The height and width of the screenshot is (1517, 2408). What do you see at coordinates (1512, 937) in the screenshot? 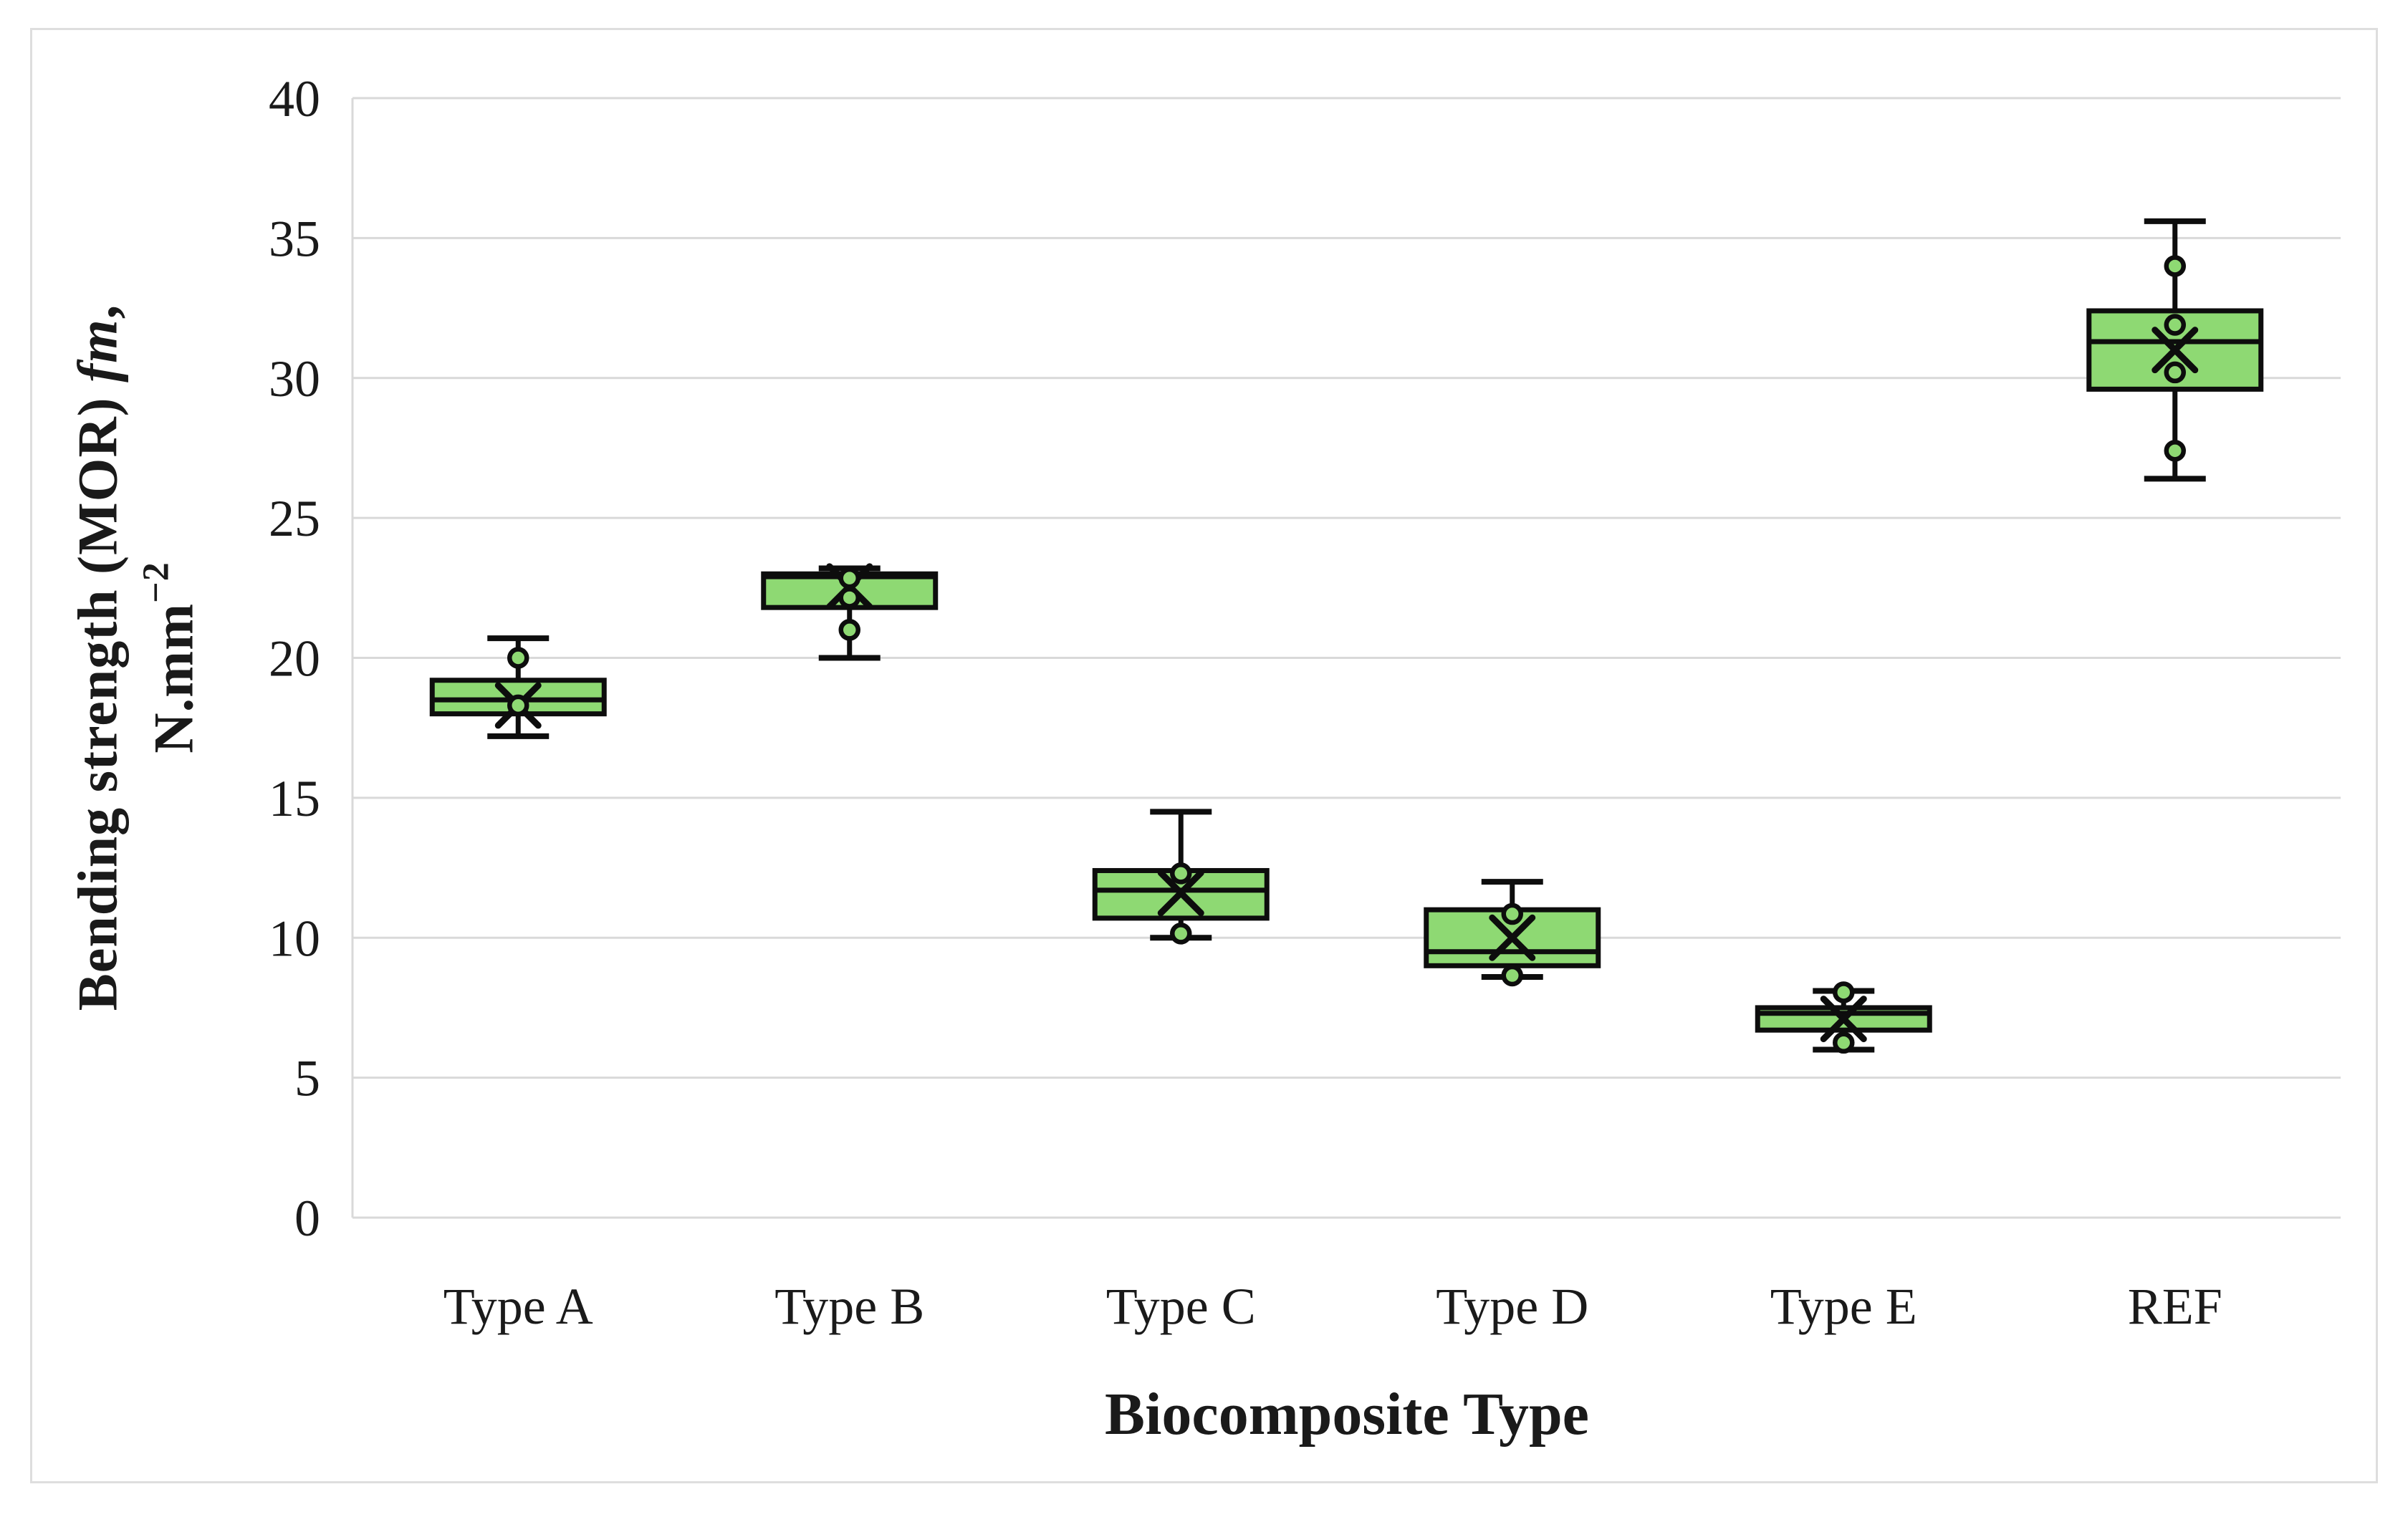
I see `mean-marker-type-d` at bounding box center [1512, 937].